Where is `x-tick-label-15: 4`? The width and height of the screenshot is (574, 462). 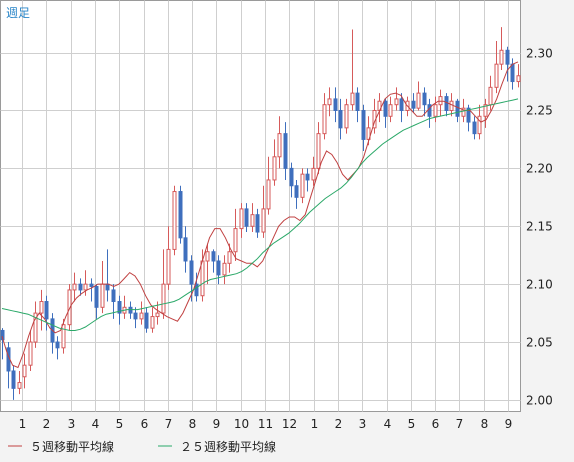 x-tick-label-15: 4 is located at coordinates (388, 424).